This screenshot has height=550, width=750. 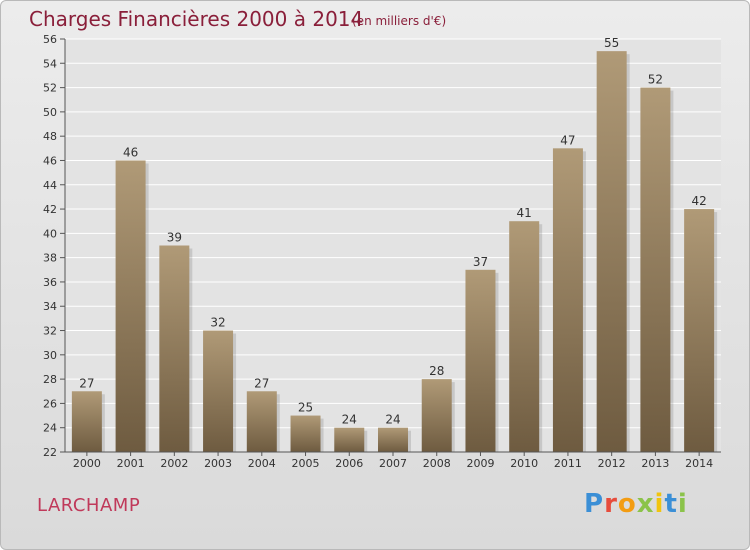 I want to click on chart-title: Charges Financières 2000 à 2014, so click(x=196, y=19).